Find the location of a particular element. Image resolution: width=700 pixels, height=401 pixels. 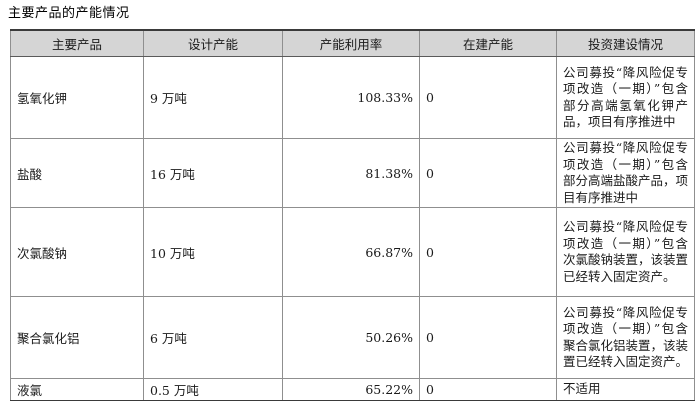

header-capacity-utilization: 产能利用率 is located at coordinates (351, 43).